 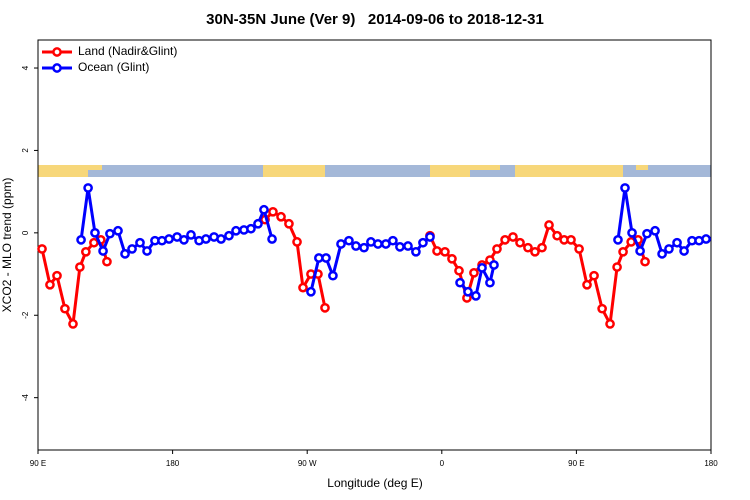 I want to click on y-tick-label: 0, so click(x=25, y=232).